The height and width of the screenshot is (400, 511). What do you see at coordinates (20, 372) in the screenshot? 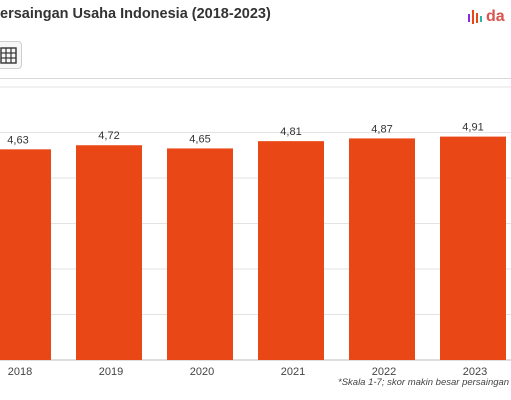
I see `x-tick-label-2018: 2018` at bounding box center [20, 372].